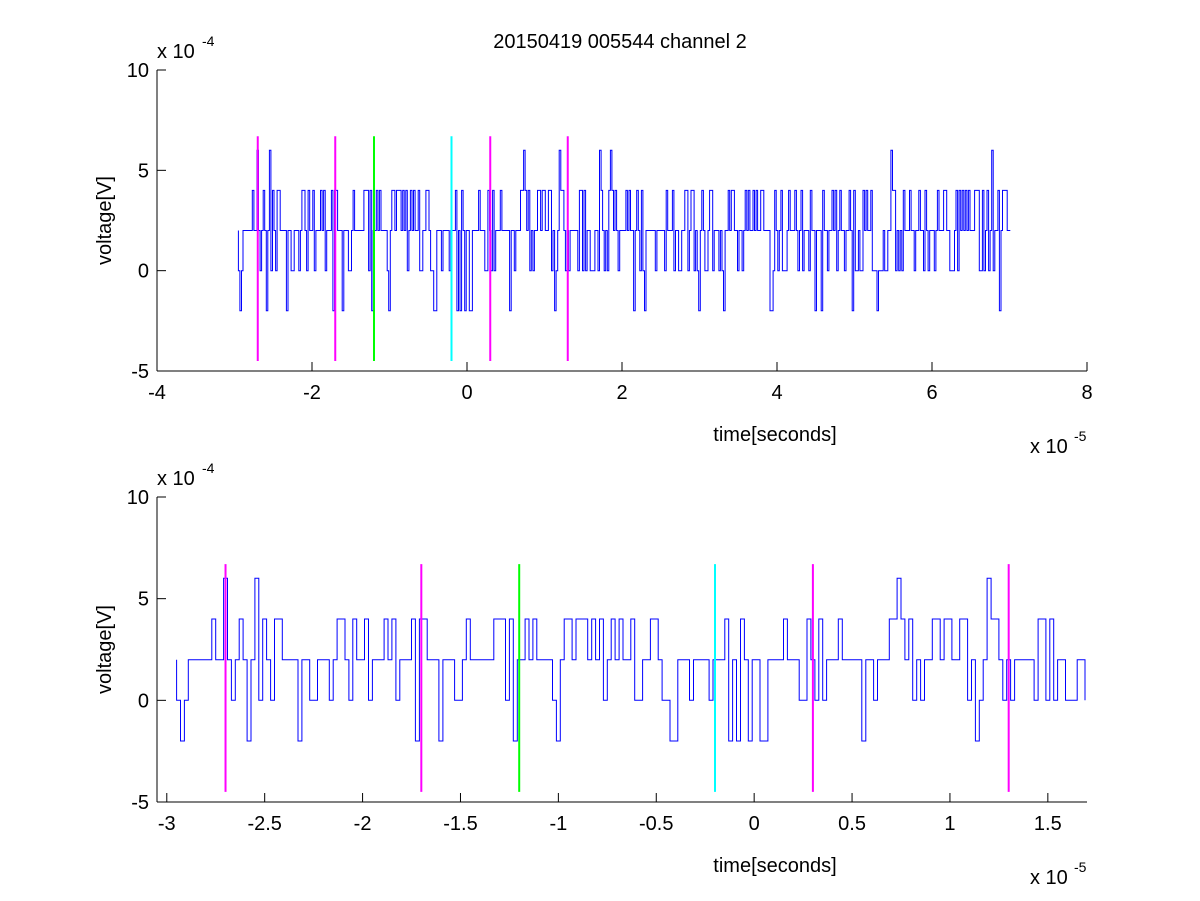  What do you see at coordinates (620, 42) in the screenshot?
I see `figure-title: 20150419 005544 channel 2` at bounding box center [620, 42].